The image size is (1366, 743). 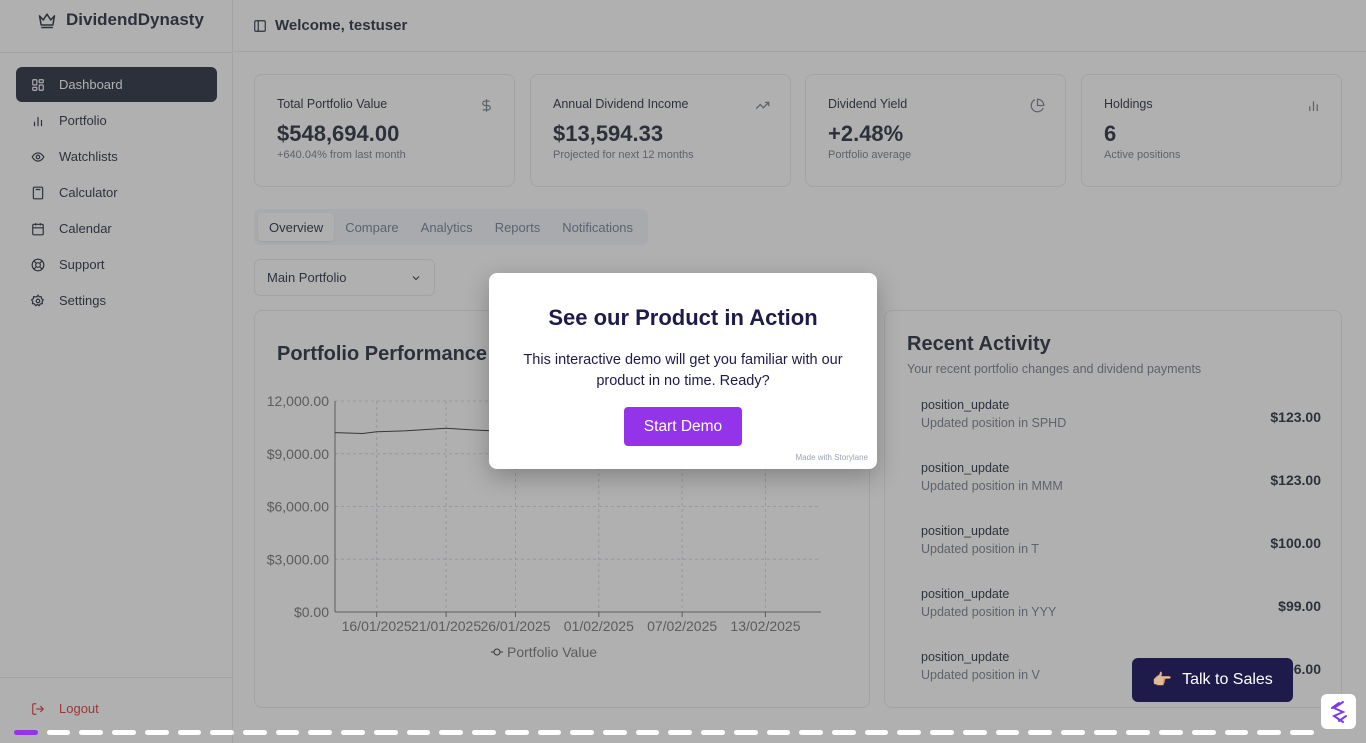 What do you see at coordinates (1162, 680) in the screenshot?
I see `pointing-hand-icon: 👉🏼` at bounding box center [1162, 680].